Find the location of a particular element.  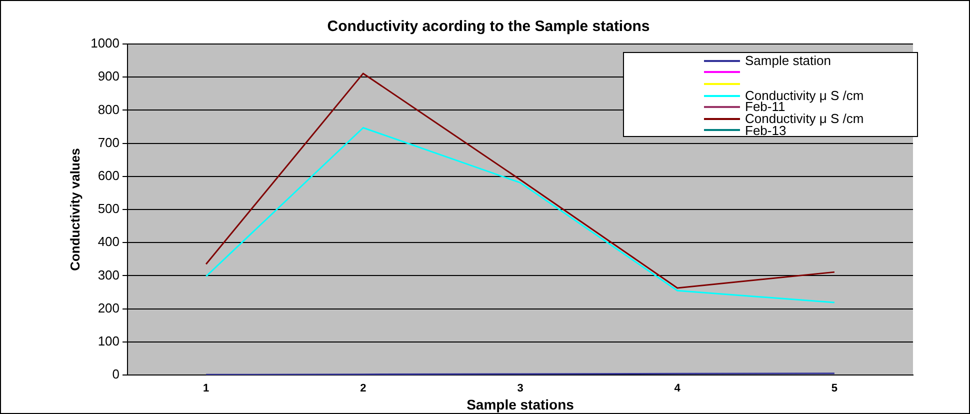

y-tick-label: 800 is located at coordinates (109, 109).